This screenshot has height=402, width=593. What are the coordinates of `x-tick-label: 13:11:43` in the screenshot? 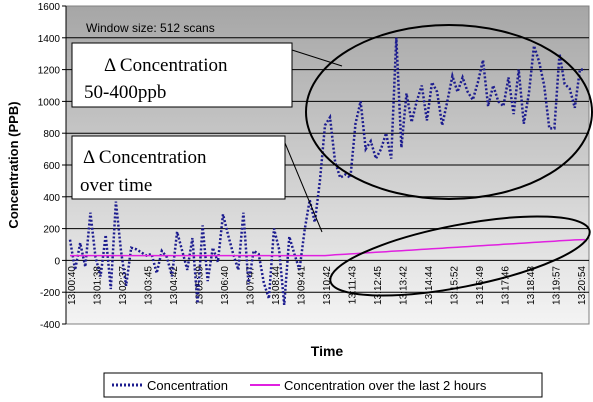 It's located at (353, 285).